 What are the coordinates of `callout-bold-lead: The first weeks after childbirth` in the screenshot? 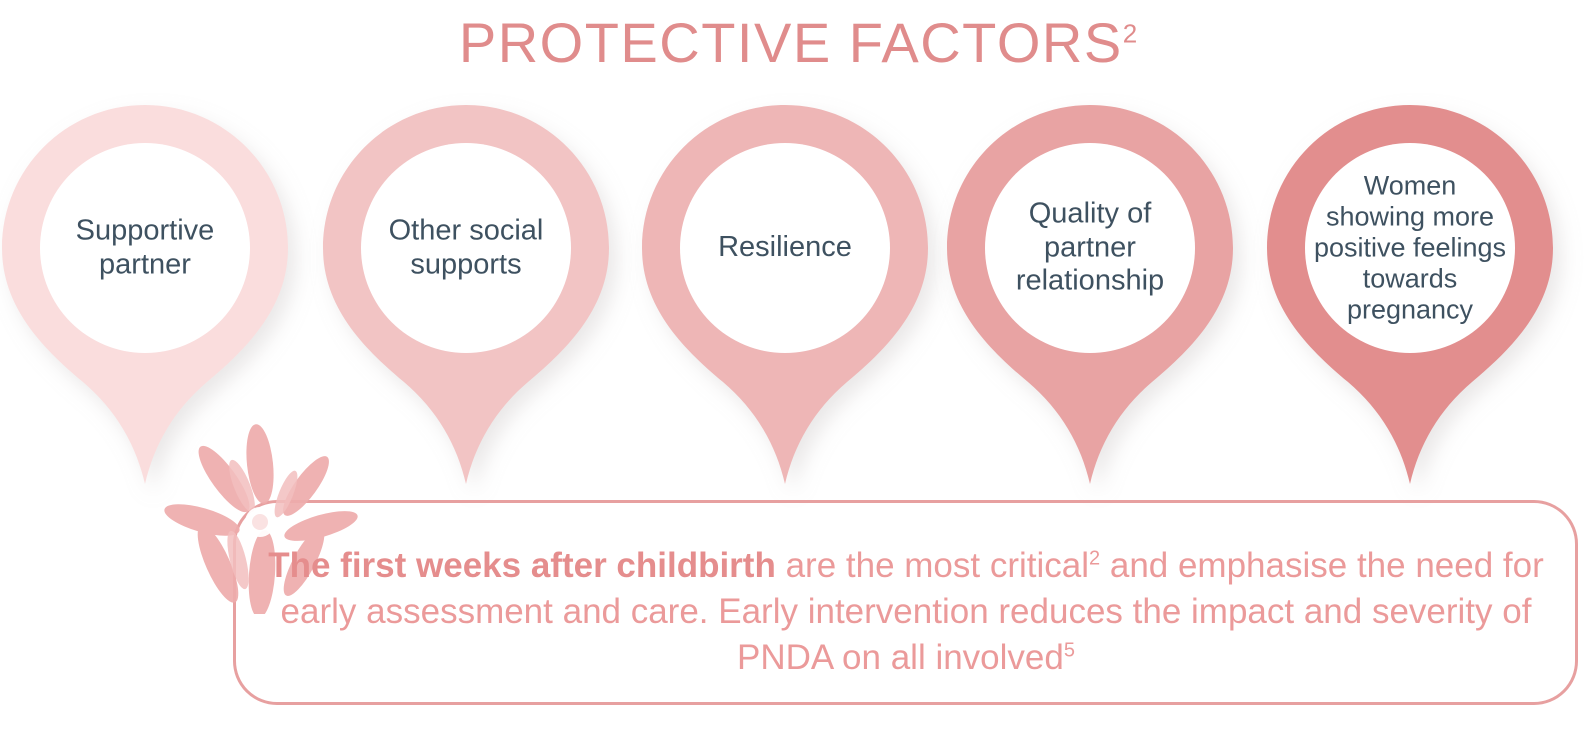 It's located at (522, 565).